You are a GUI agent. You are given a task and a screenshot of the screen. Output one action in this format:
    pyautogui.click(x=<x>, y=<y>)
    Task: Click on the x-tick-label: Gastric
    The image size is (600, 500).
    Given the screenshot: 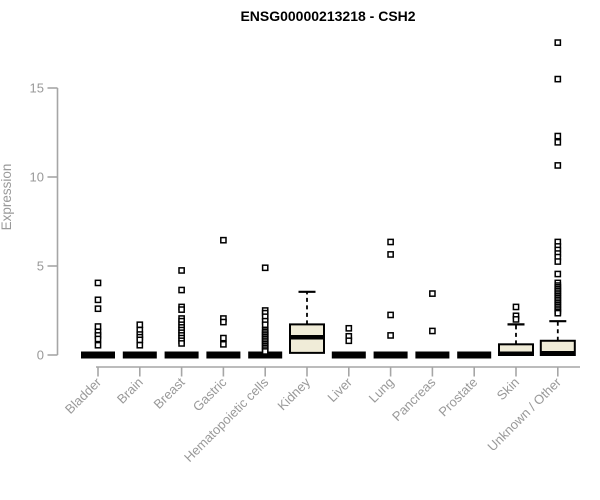 What is the action you would take?
    pyautogui.click(x=210, y=394)
    